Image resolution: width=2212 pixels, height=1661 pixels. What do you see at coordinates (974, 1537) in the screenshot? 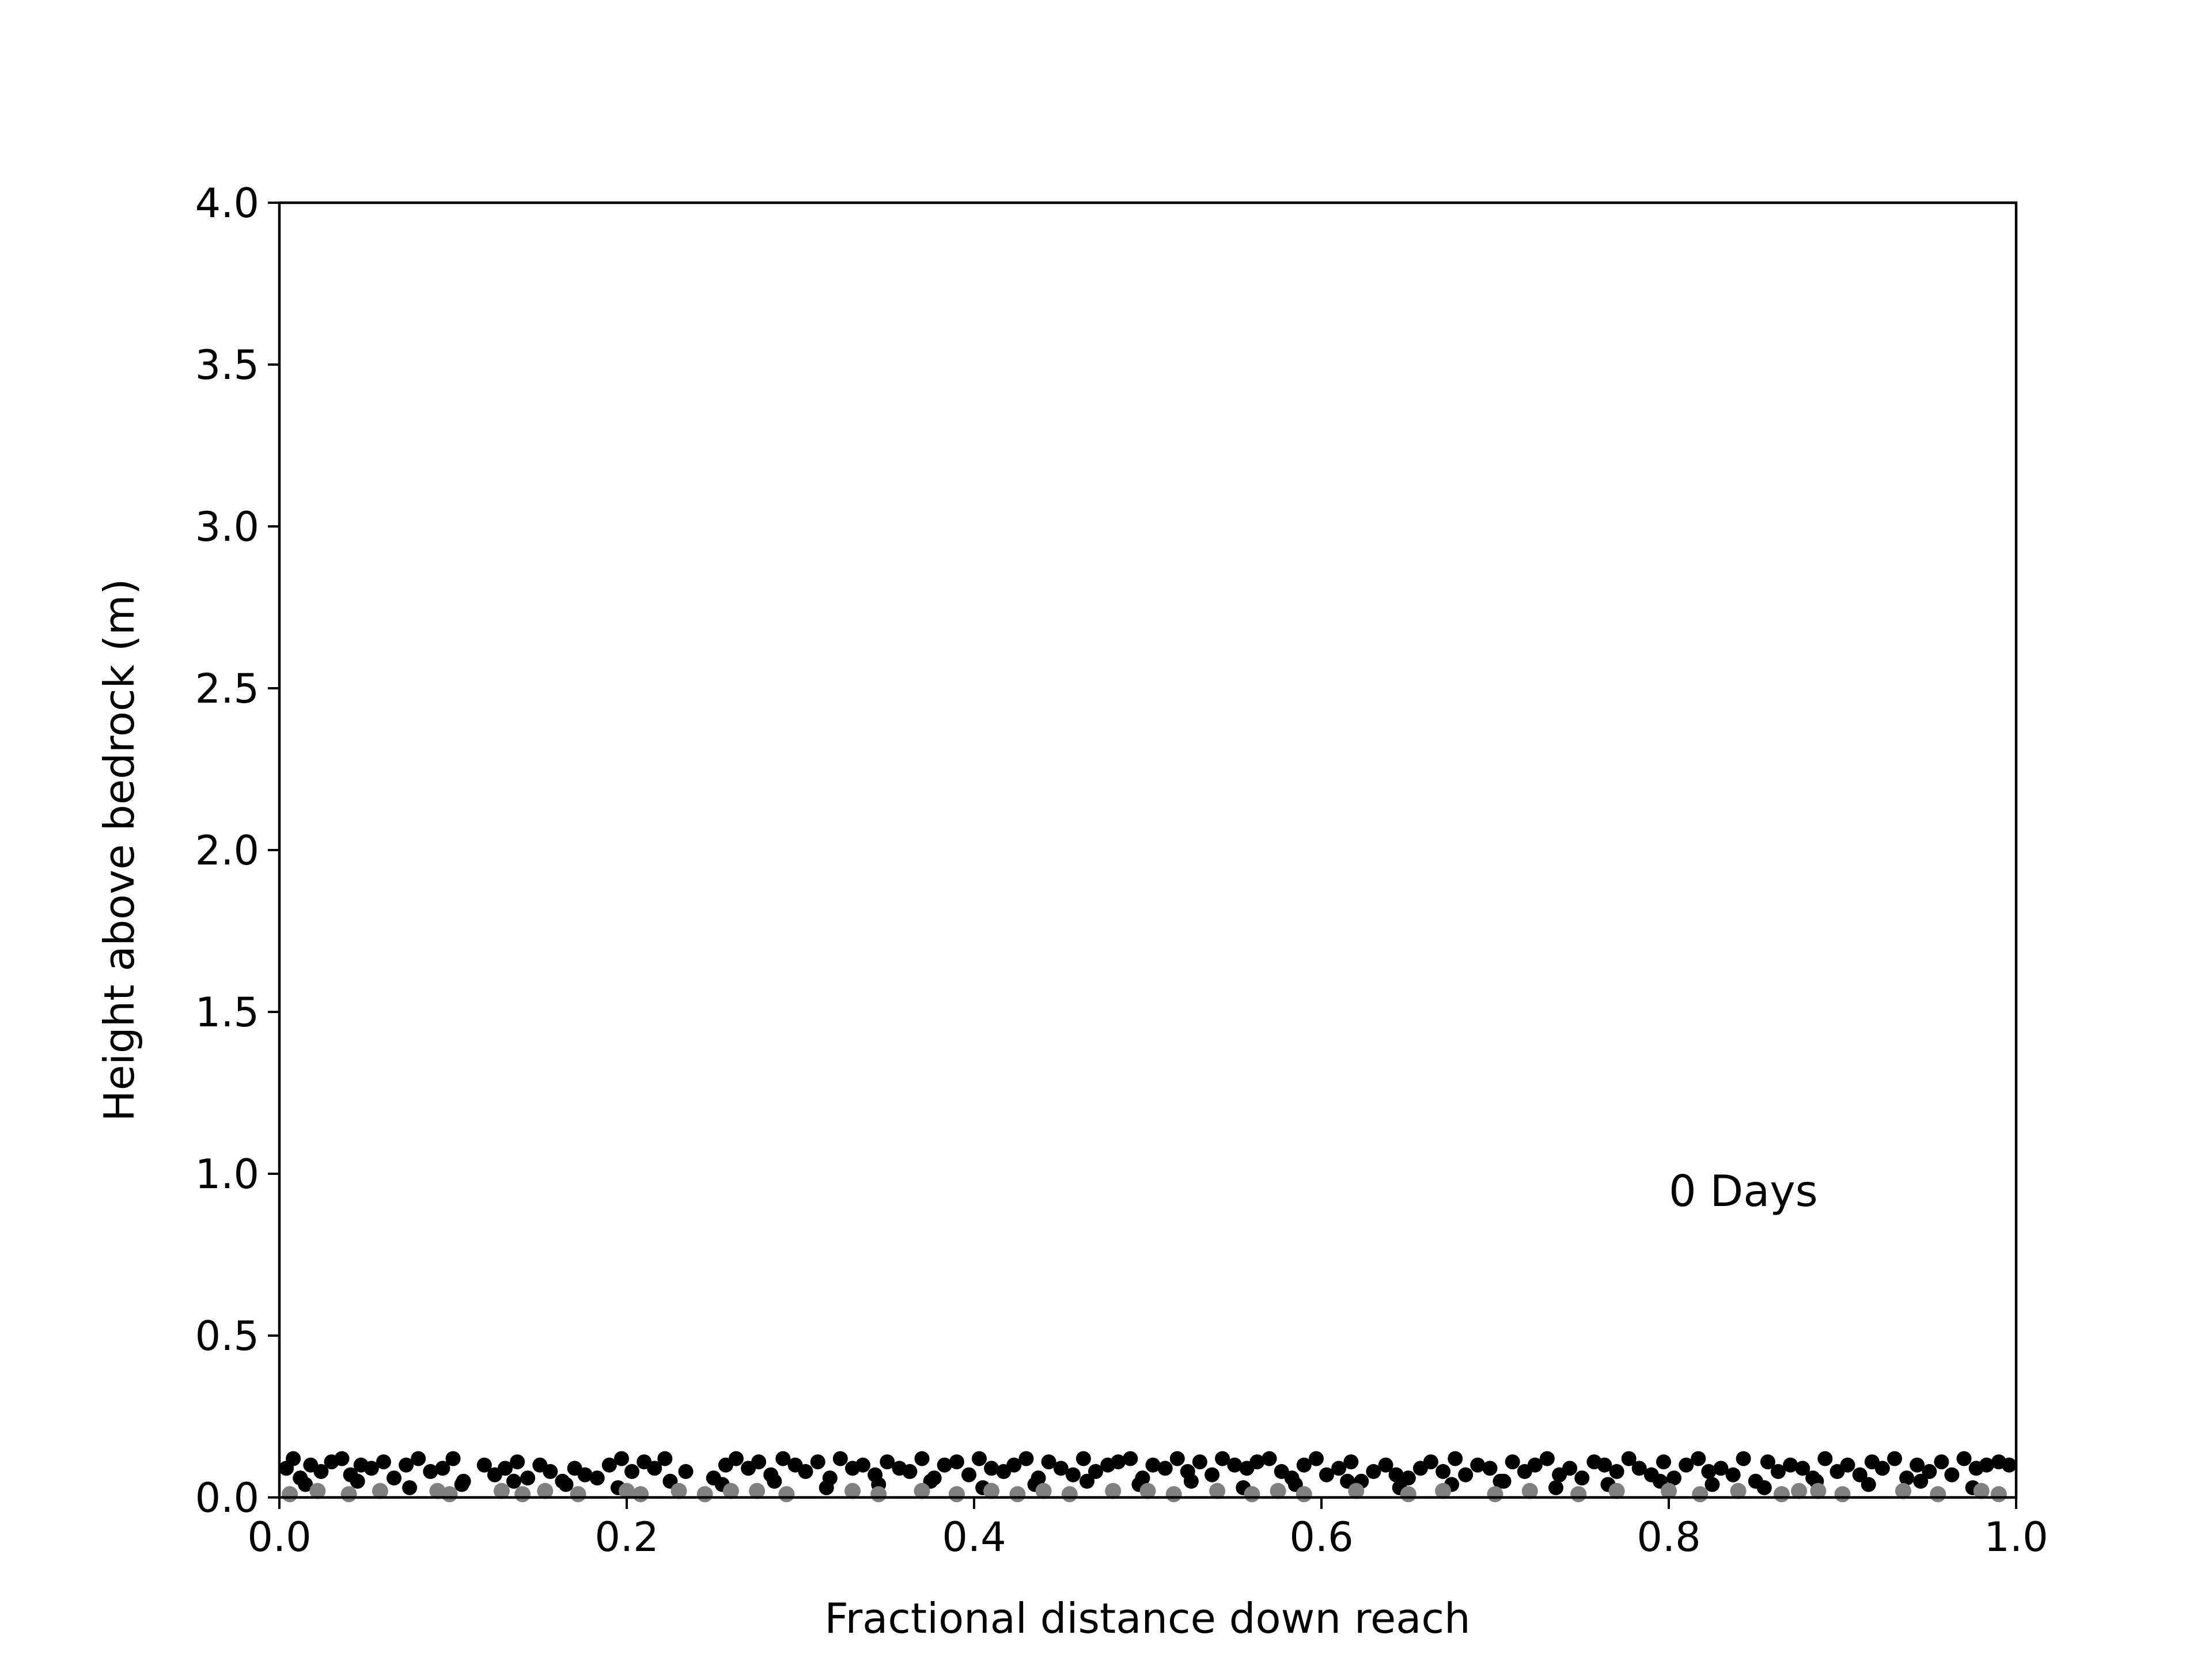
I see `x-tick-label: 0.4` at bounding box center [974, 1537].